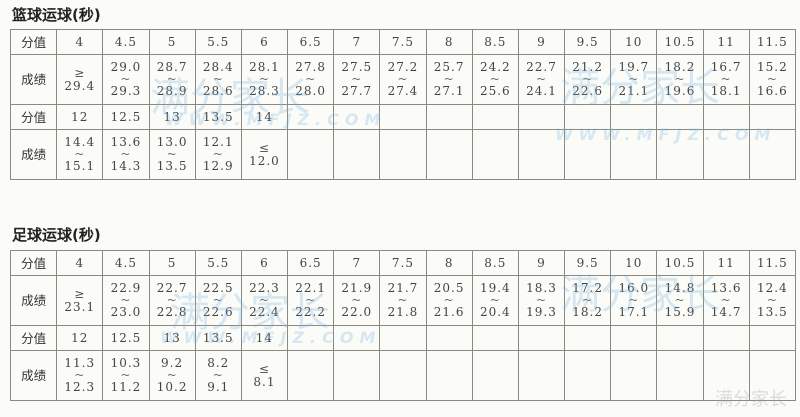 The height and width of the screenshot is (417, 800). I want to click on result-value: 14.7, so click(726, 312).